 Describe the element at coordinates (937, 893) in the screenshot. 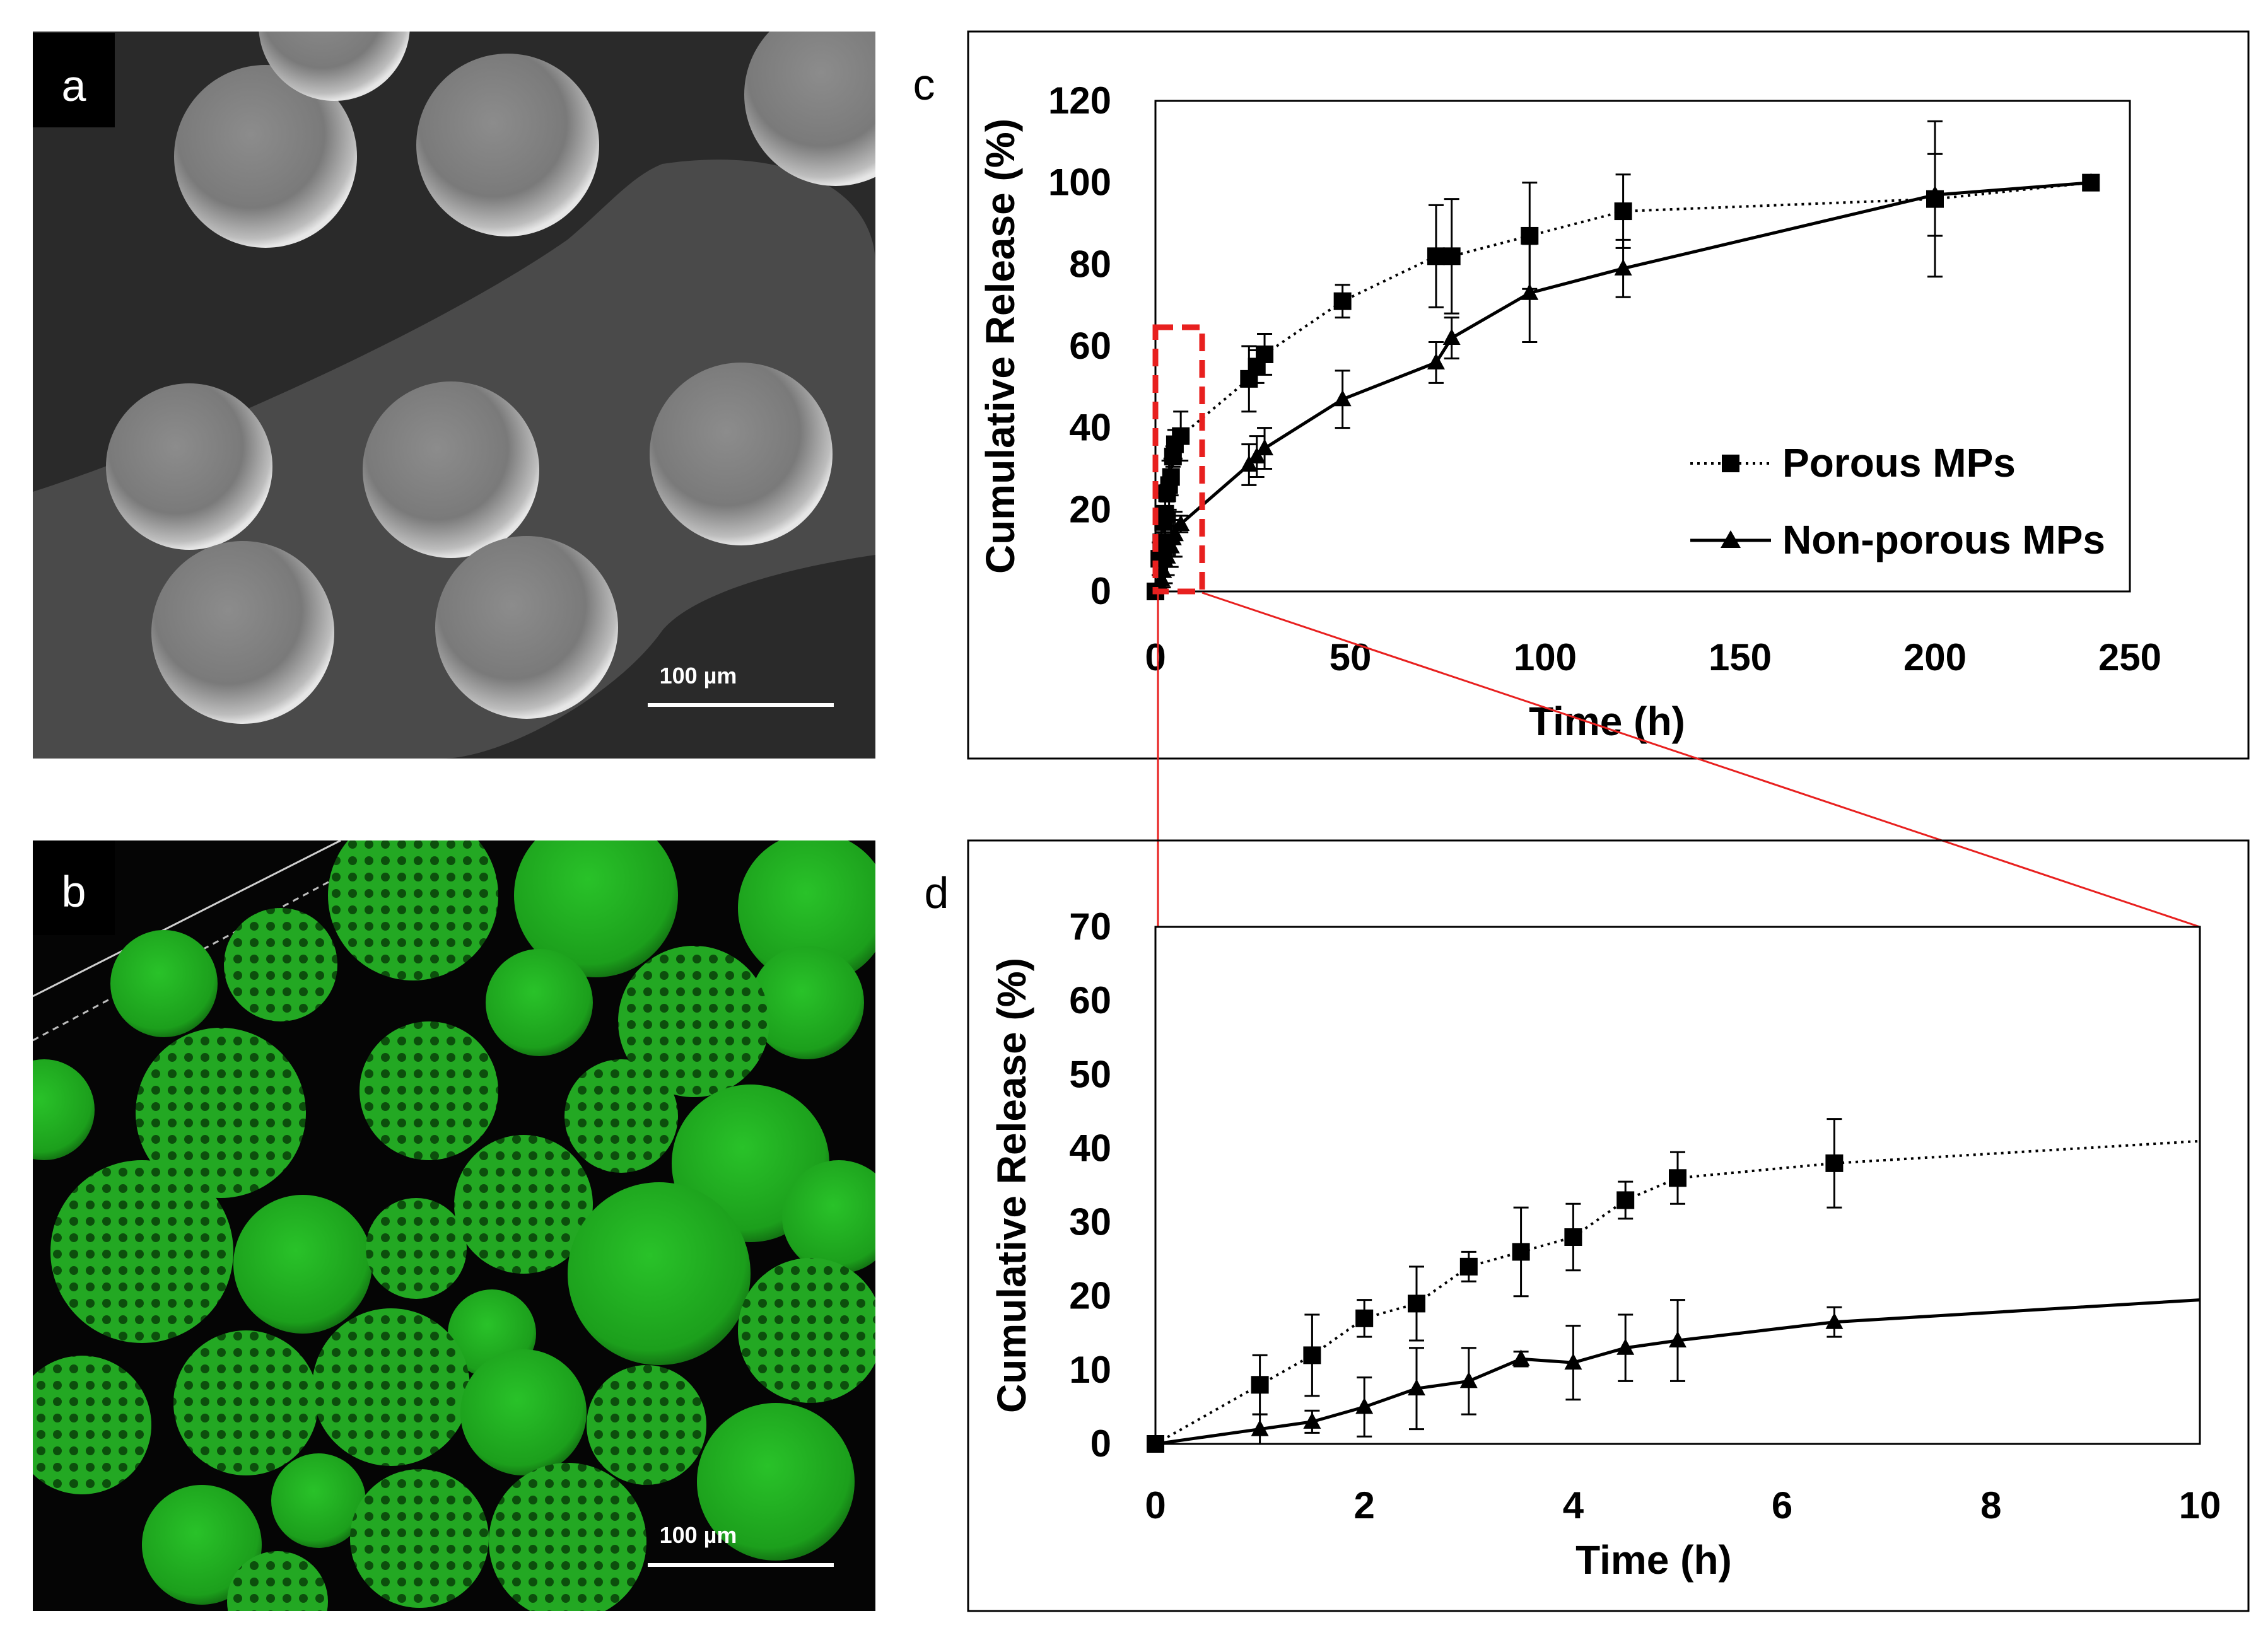

I see `panel-d-letter: d` at that location.